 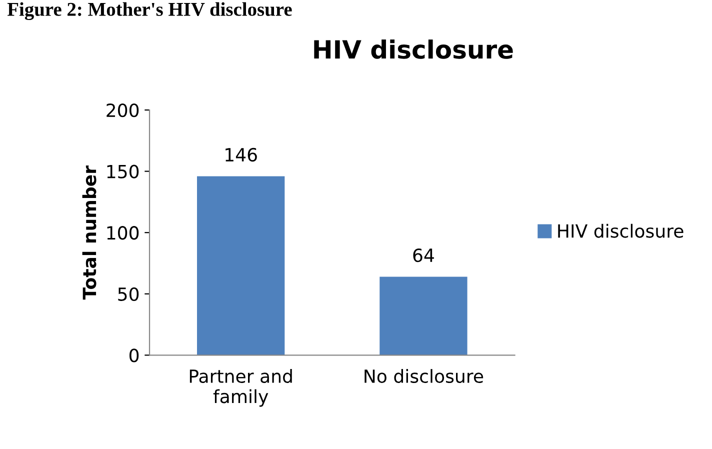 I want to click on y-axis-title: Total number, so click(x=89, y=233).